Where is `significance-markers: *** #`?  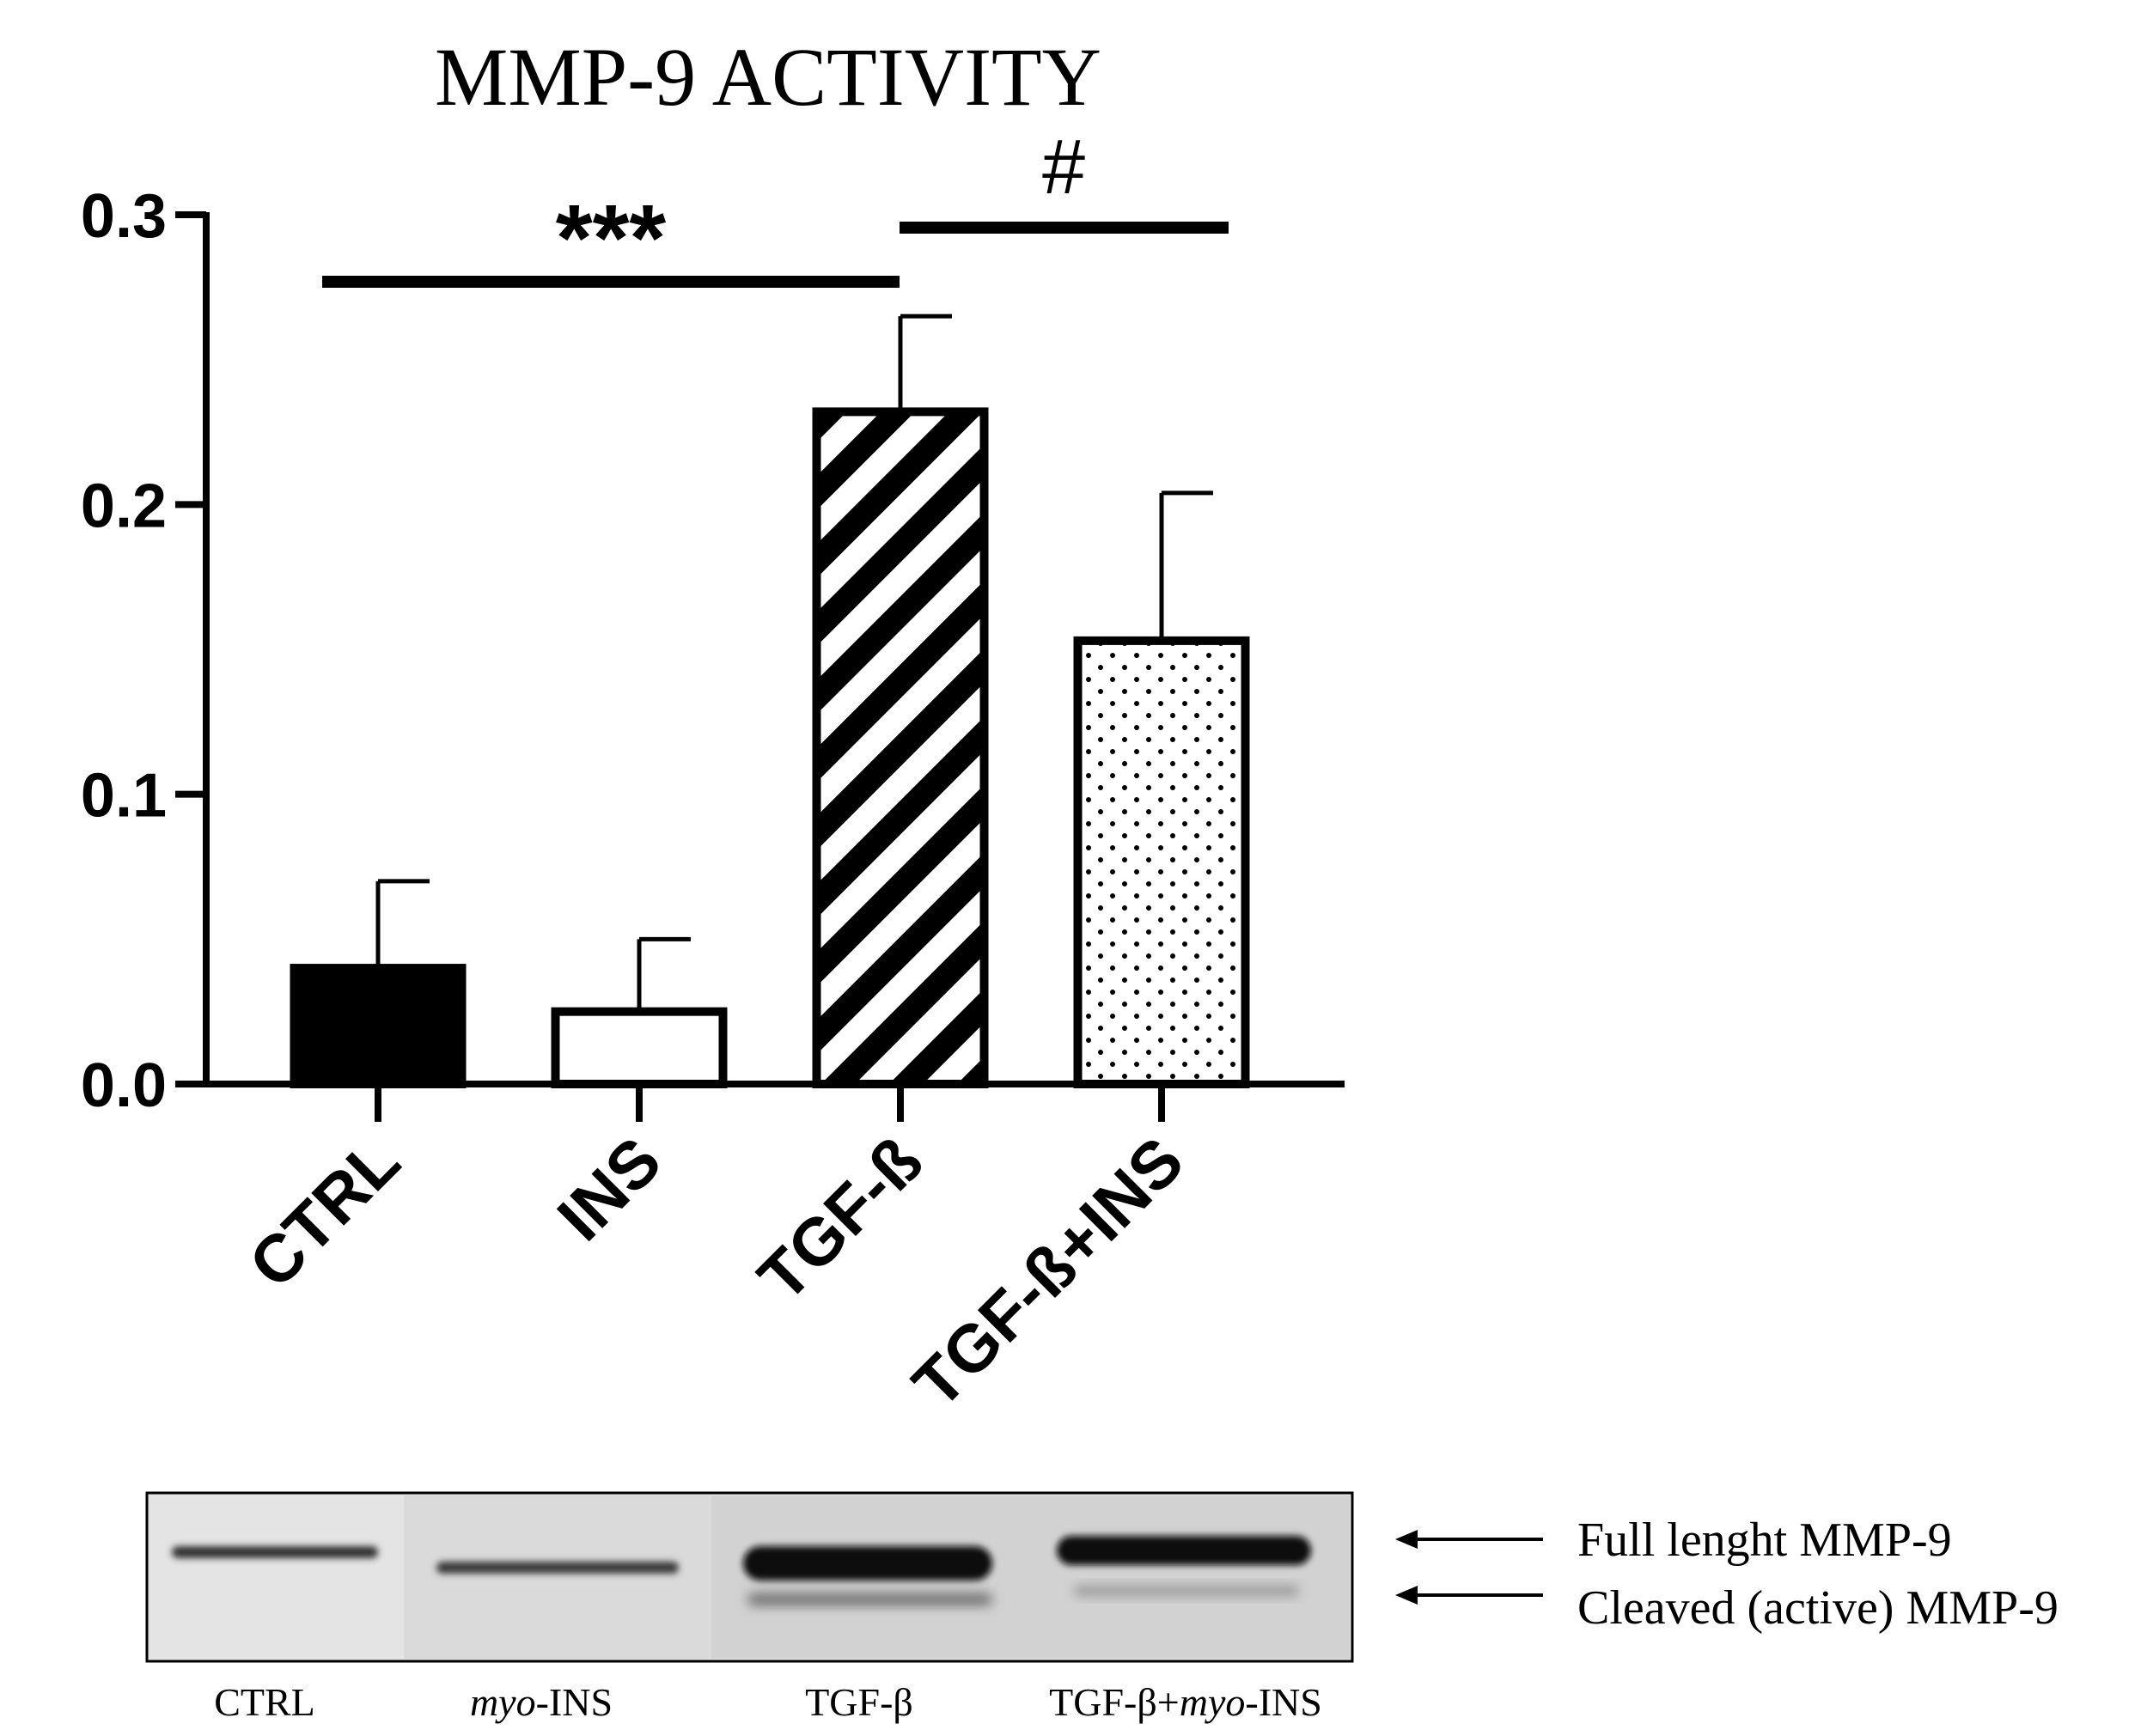
significance-markers: *** # is located at coordinates (775, 208).